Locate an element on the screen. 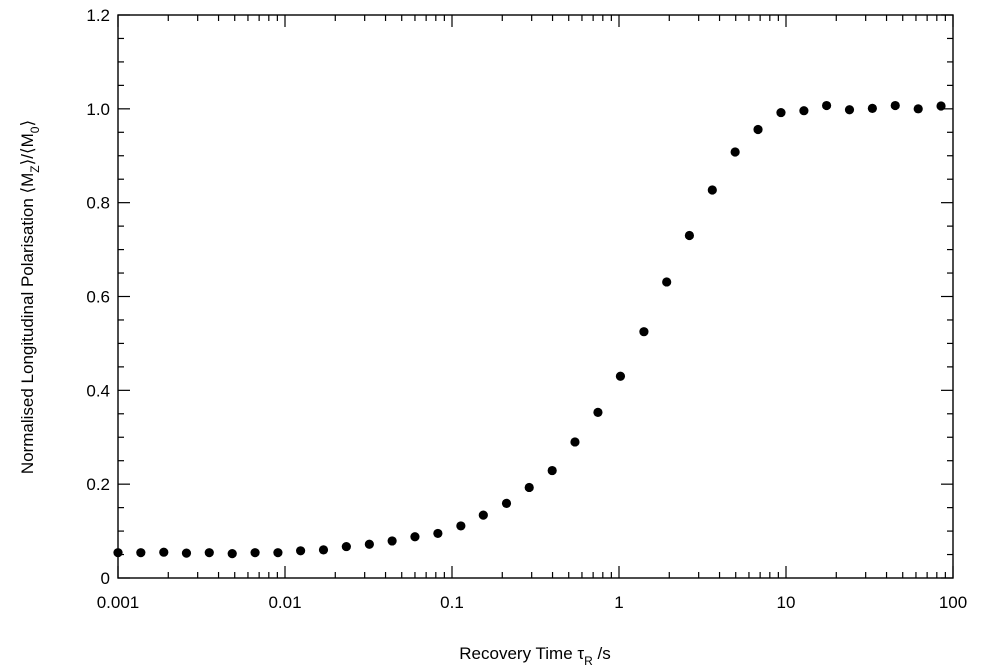 This screenshot has height=670, width=981. y-tick-label: 0.2 is located at coordinates (98, 484).